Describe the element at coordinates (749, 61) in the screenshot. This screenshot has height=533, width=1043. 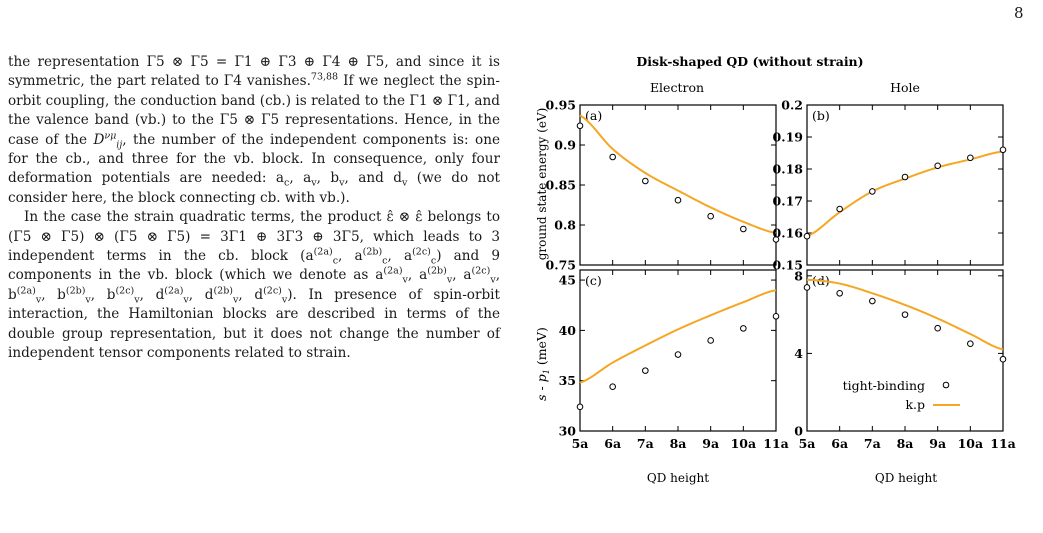
I see `figure-title: Disk-shaped QD (without strain)` at that location.